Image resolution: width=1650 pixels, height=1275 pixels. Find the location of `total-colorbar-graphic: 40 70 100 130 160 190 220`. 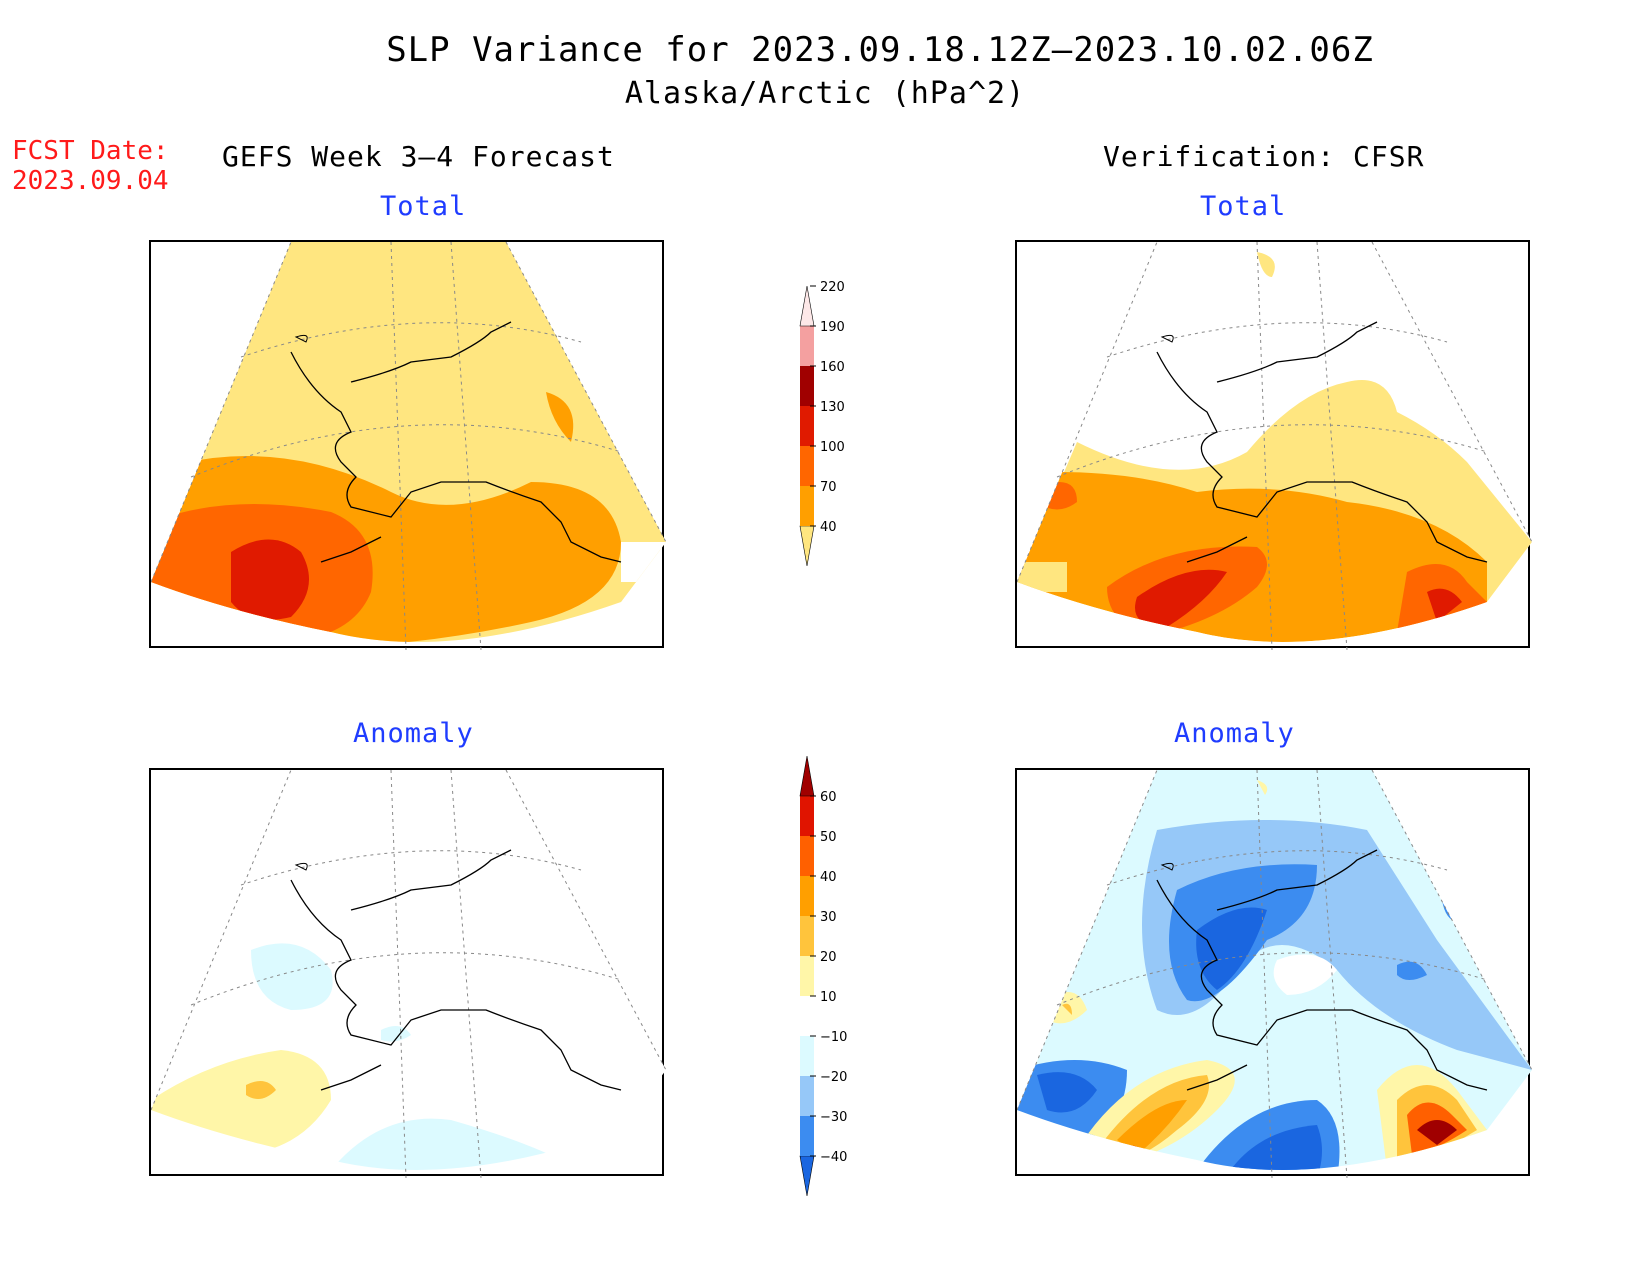

total-colorbar-graphic: 40 70 100 130 160 190 220 is located at coordinates (822, 423).